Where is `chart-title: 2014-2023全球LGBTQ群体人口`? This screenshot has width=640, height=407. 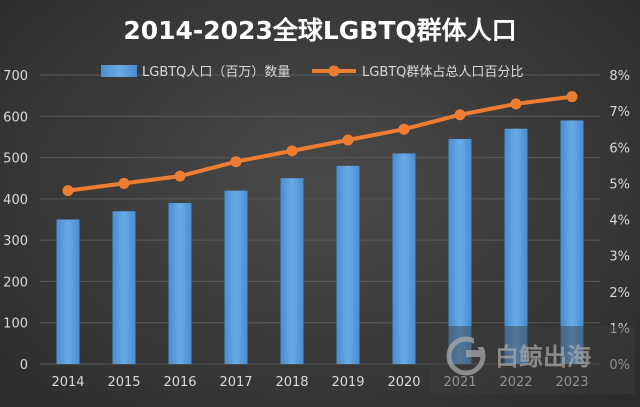
chart-title: 2014-2023全球LGBTQ群体人口 is located at coordinates (319, 30).